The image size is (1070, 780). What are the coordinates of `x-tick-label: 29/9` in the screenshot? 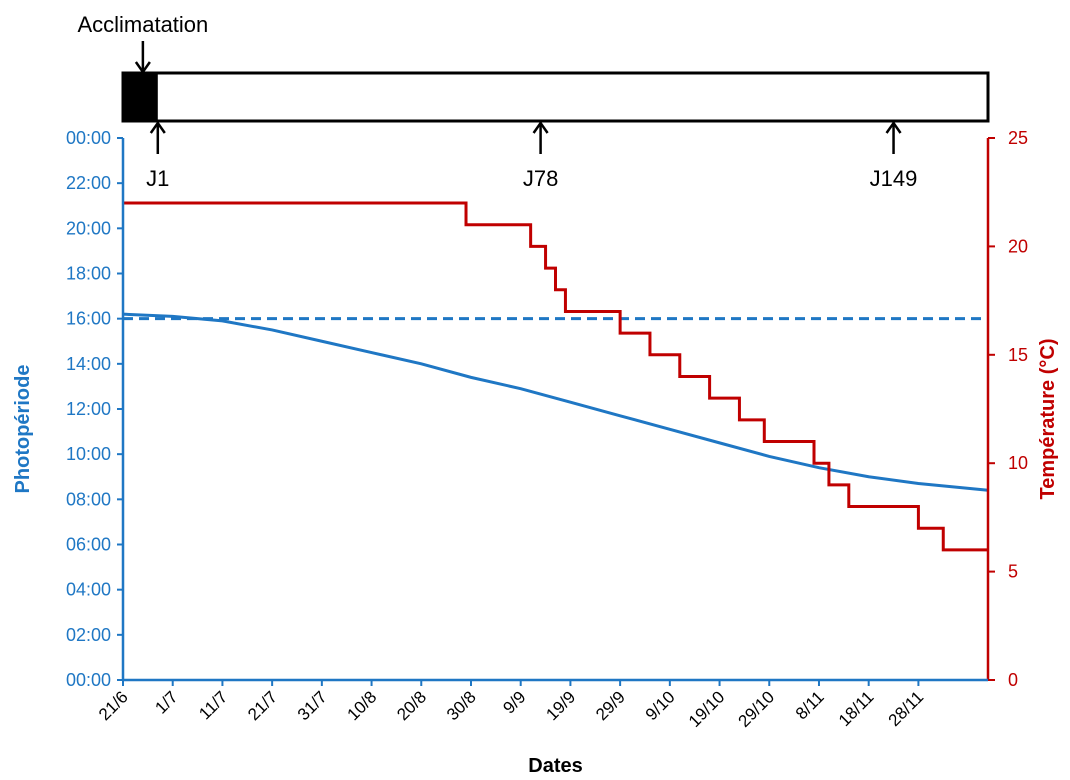 It's located at (610, 705).